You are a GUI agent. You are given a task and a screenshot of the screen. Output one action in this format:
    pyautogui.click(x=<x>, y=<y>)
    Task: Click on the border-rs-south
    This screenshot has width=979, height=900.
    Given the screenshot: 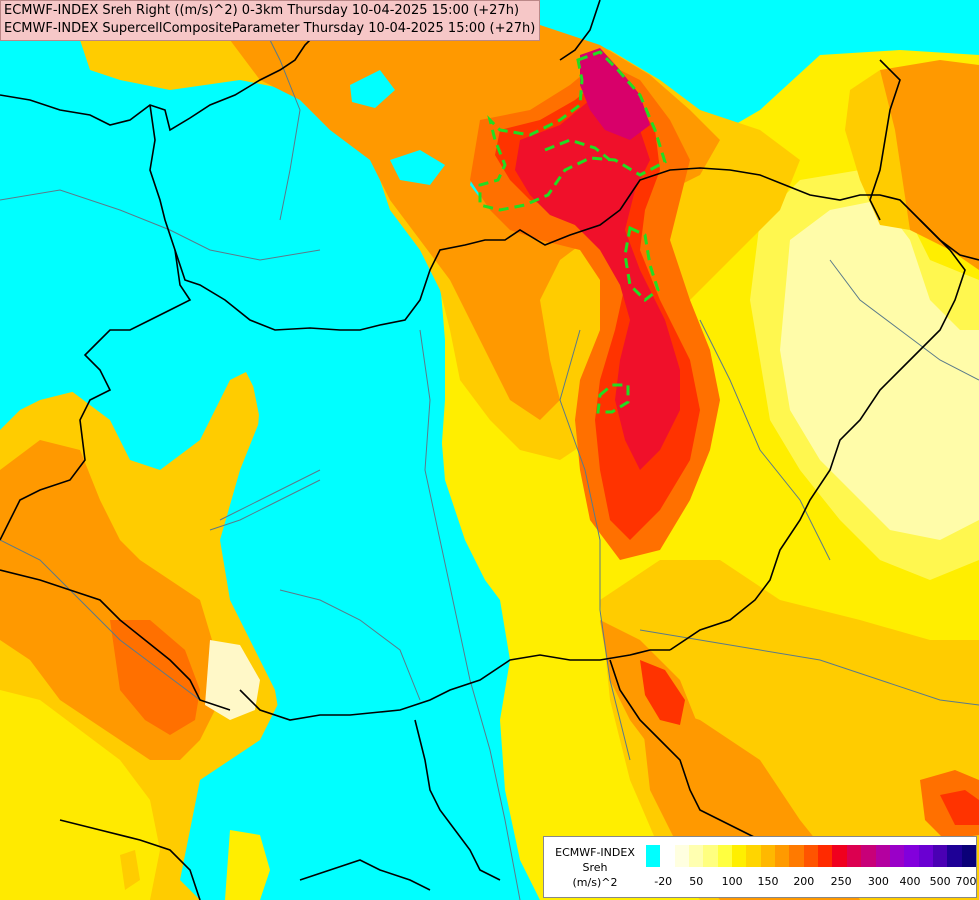 What is the action you would take?
    pyautogui.click(x=457, y=800)
    